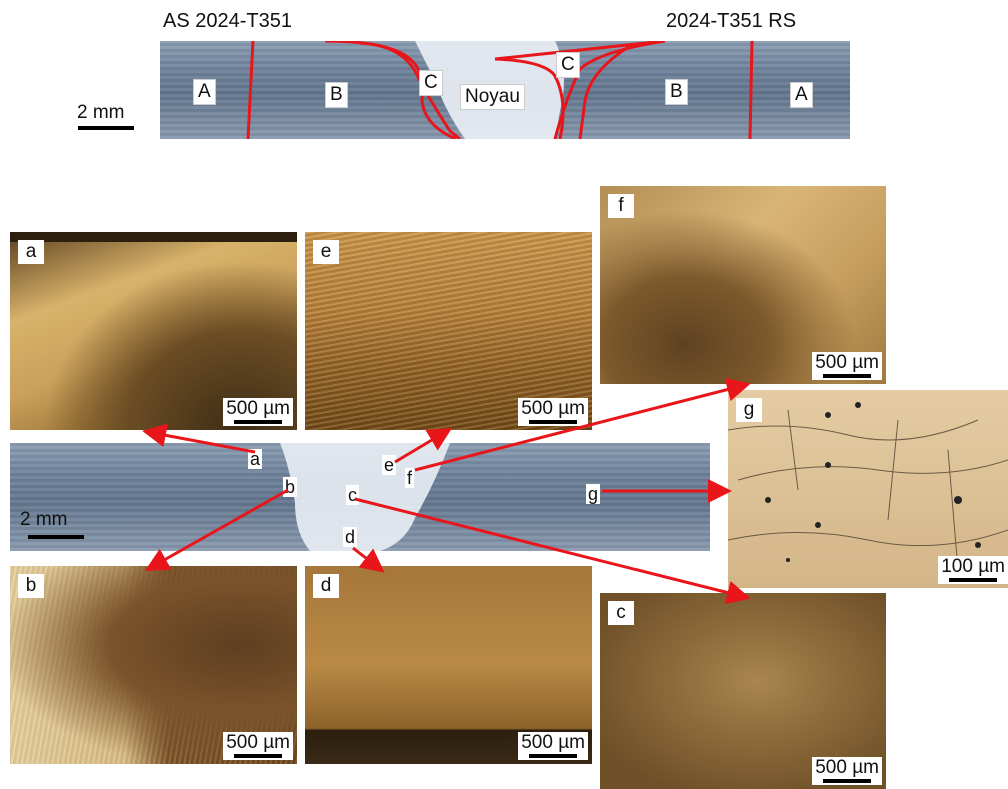  What do you see at coordinates (101, 112) in the screenshot?
I see `top-scale-label: 2 mm` at bounding box center [101, 112].